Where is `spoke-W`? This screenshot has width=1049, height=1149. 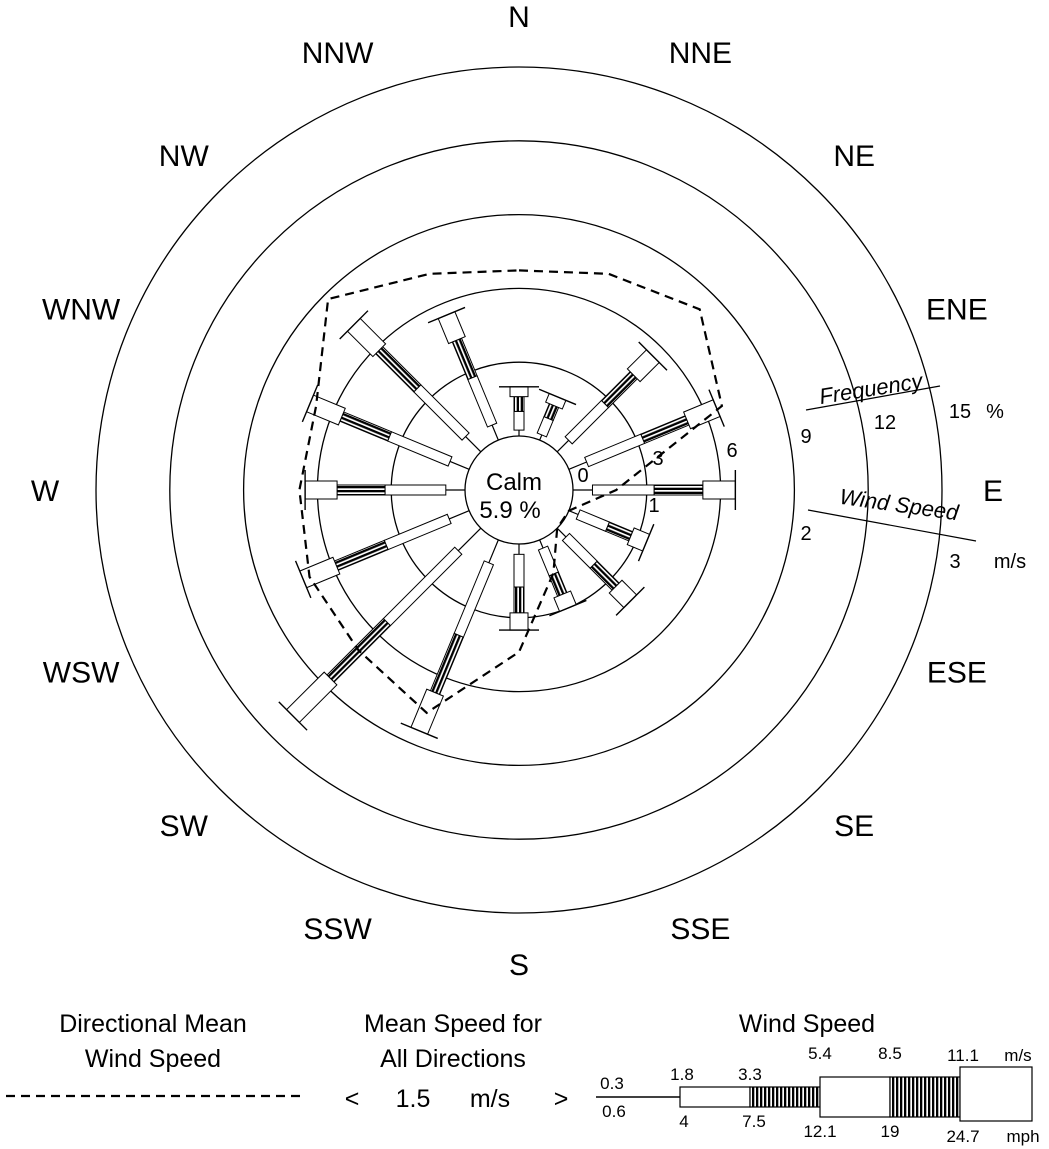
spoke-W is located at coordinates (384, 490).